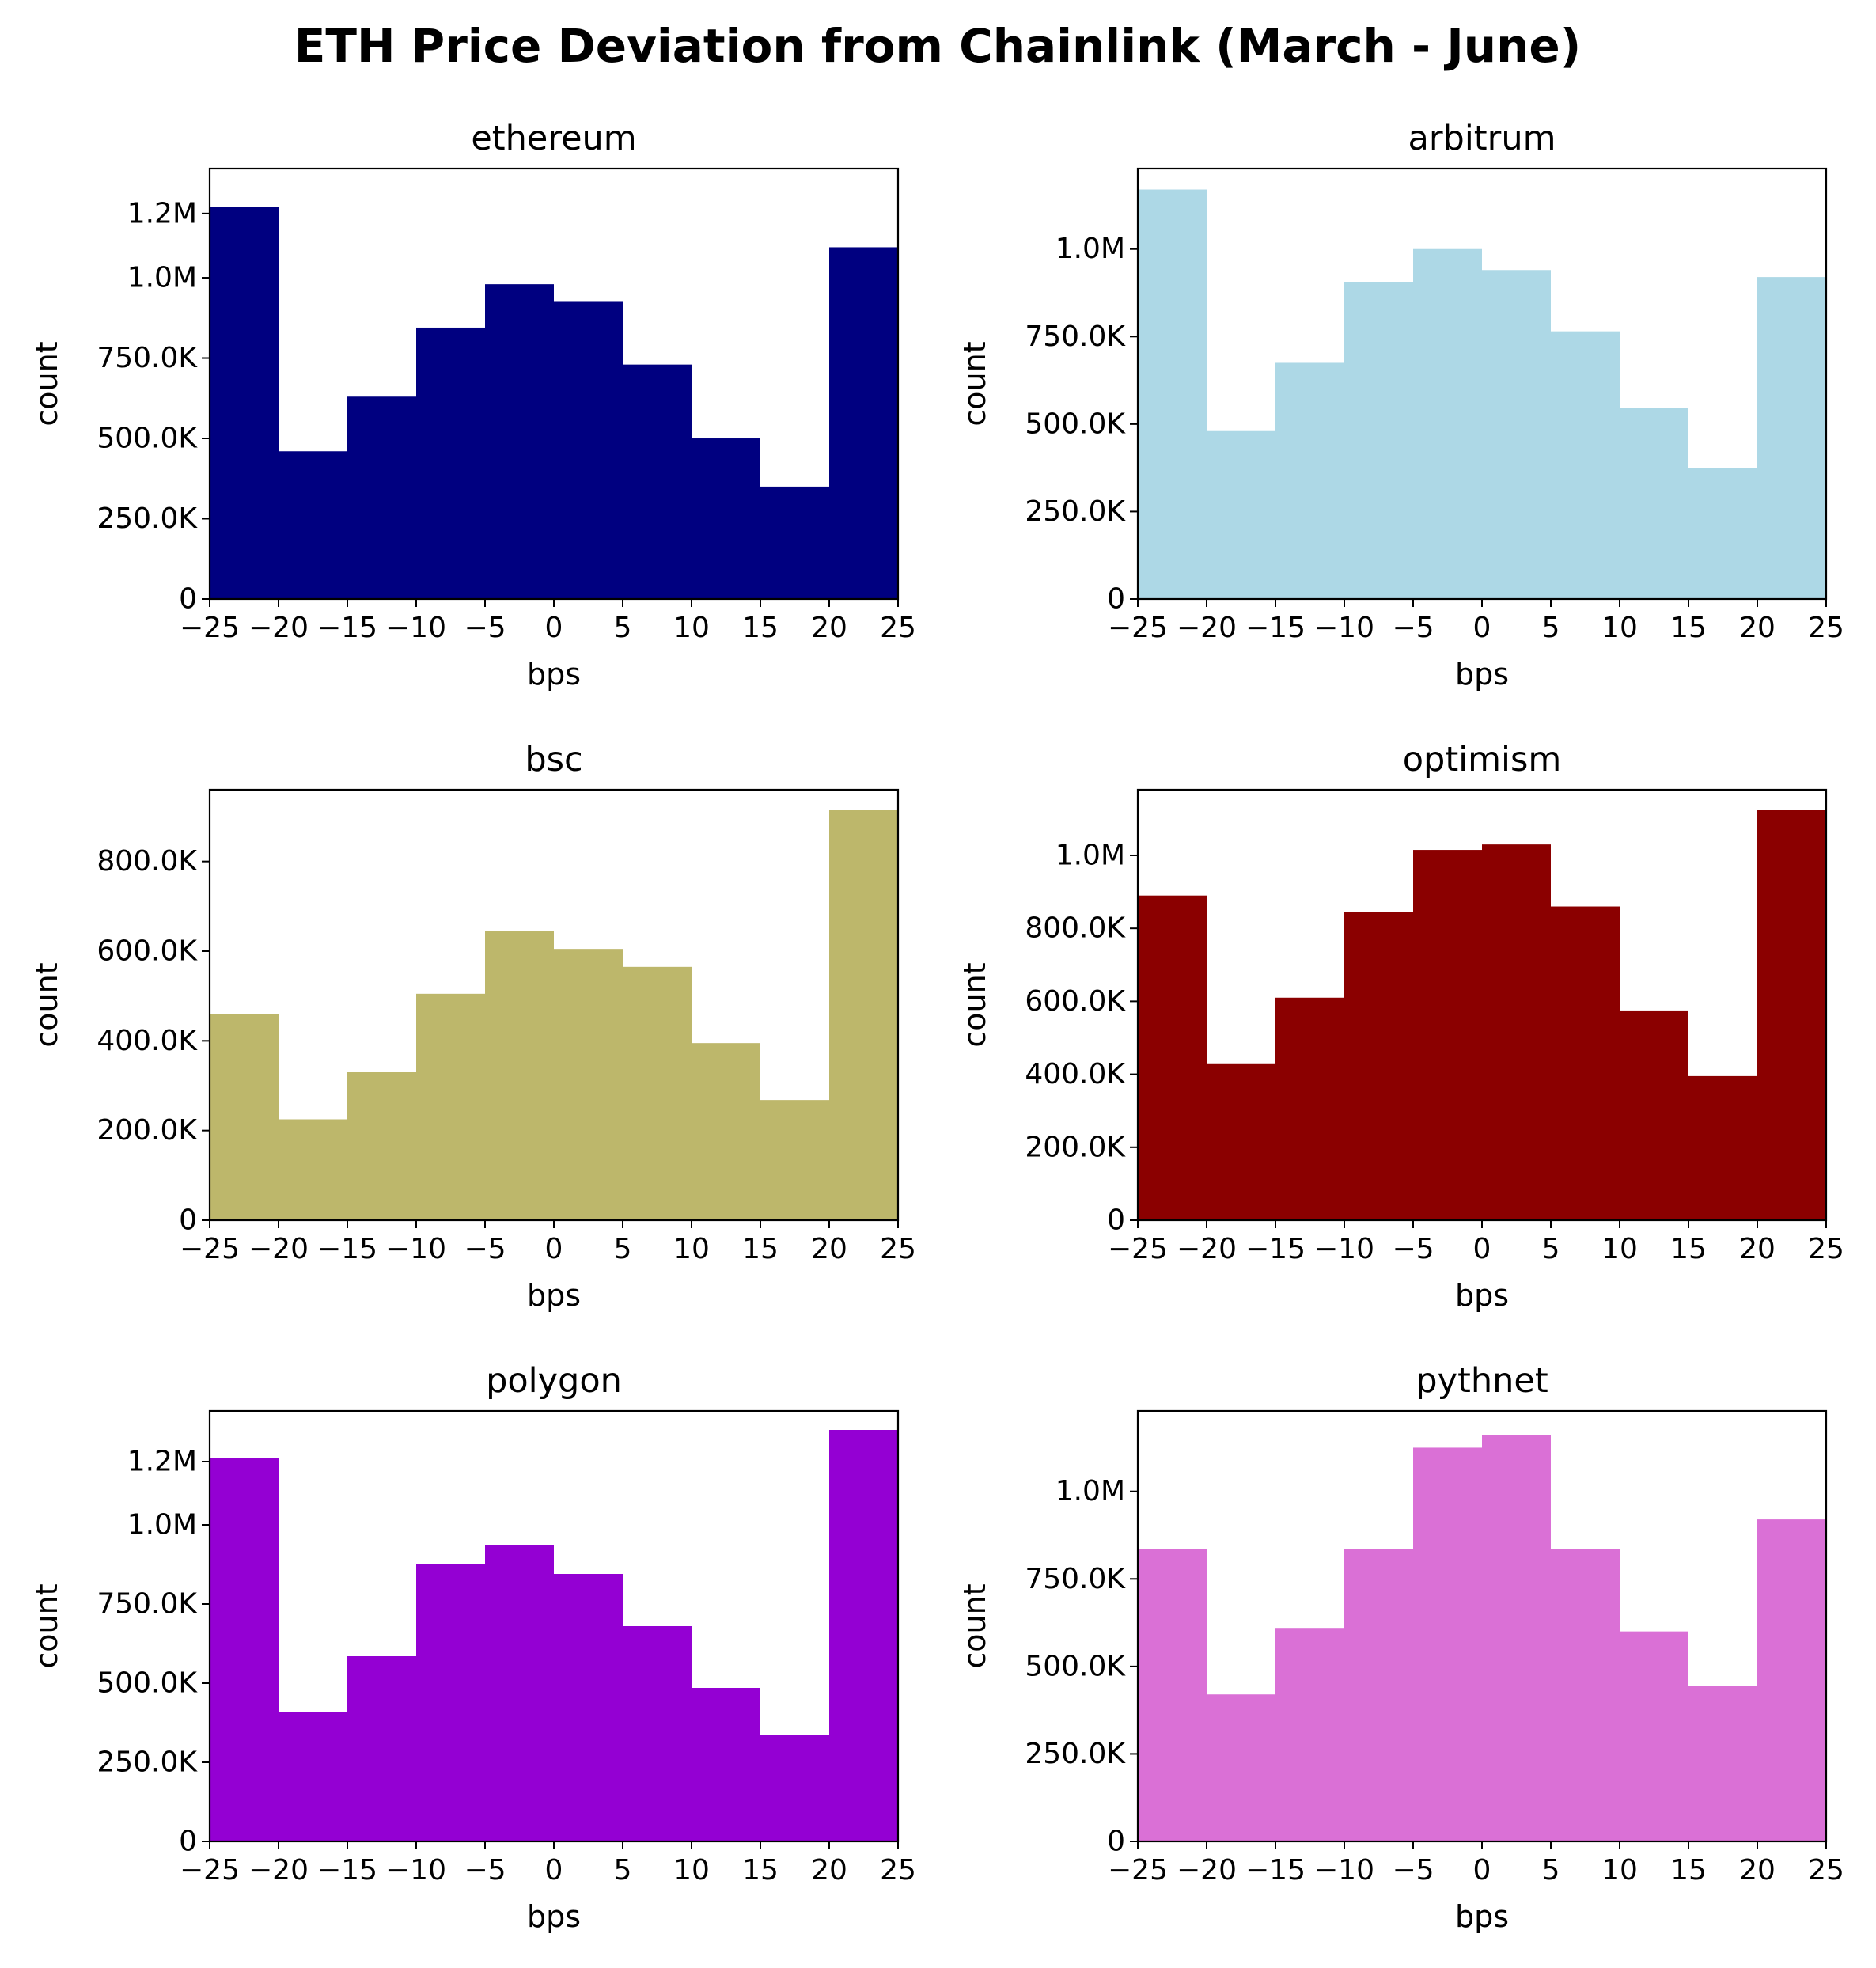 This screenshot has height=1968, width=1876. I want to click on subplot-title: optimism, so click(1482, 759).